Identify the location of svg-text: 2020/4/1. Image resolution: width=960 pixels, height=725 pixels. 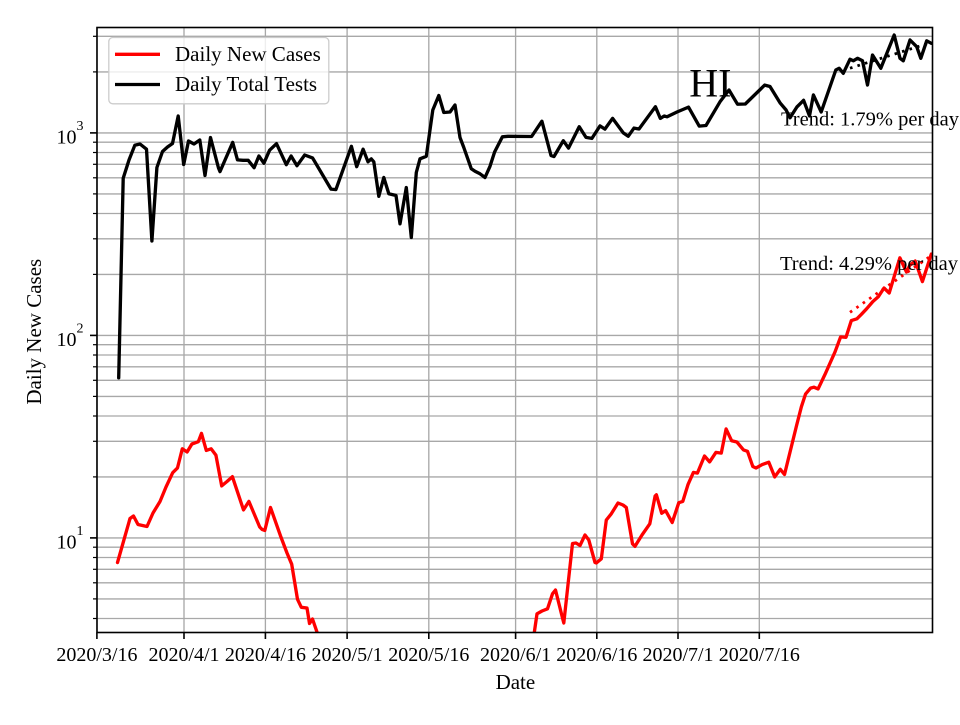
(183, 655).